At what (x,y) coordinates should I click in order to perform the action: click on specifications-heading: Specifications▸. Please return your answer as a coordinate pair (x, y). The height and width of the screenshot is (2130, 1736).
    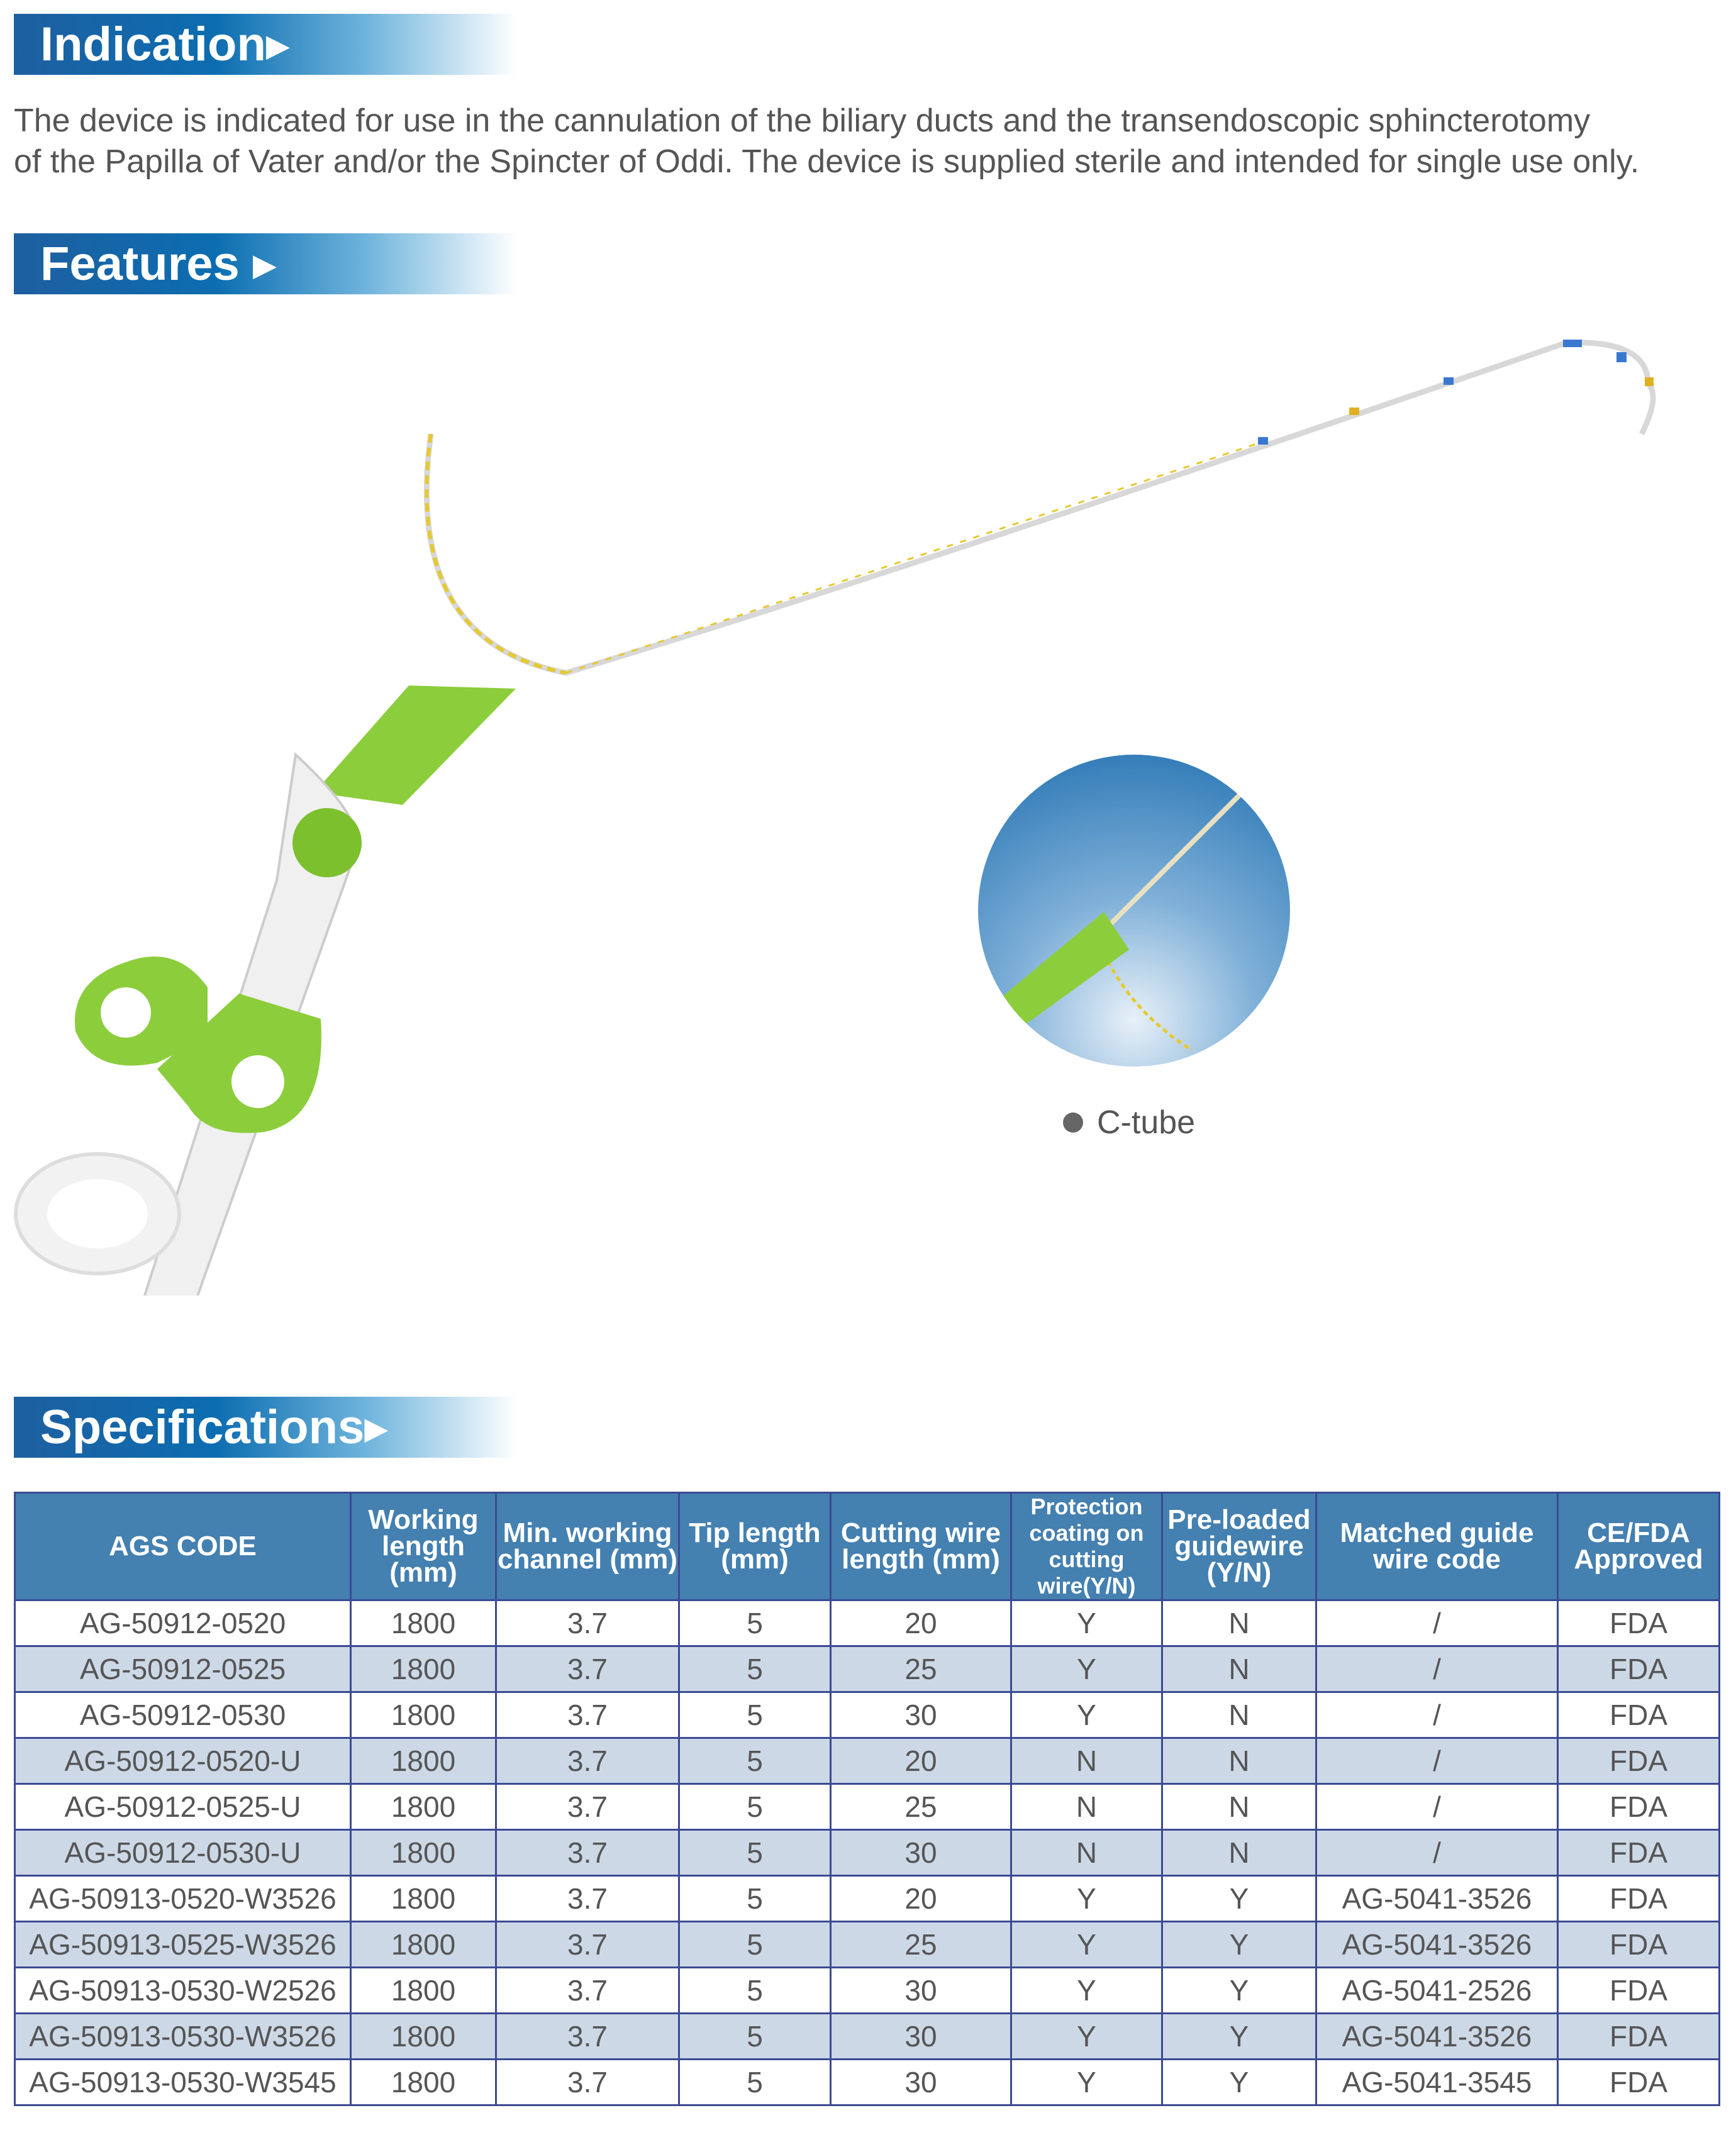
    Looking at the image, I should click on (215, 1428).